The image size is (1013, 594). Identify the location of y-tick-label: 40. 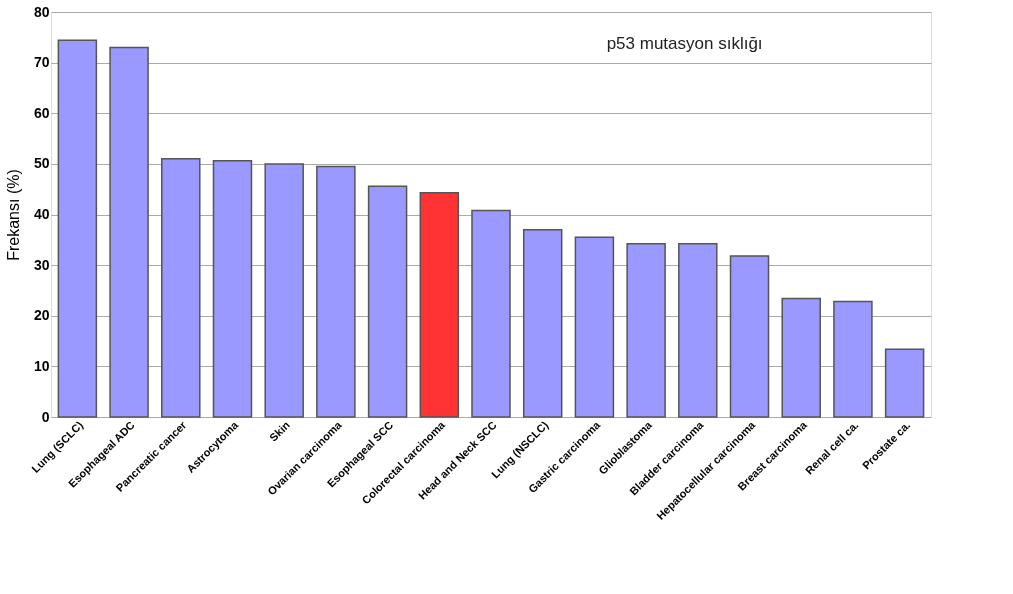
(41, 214).